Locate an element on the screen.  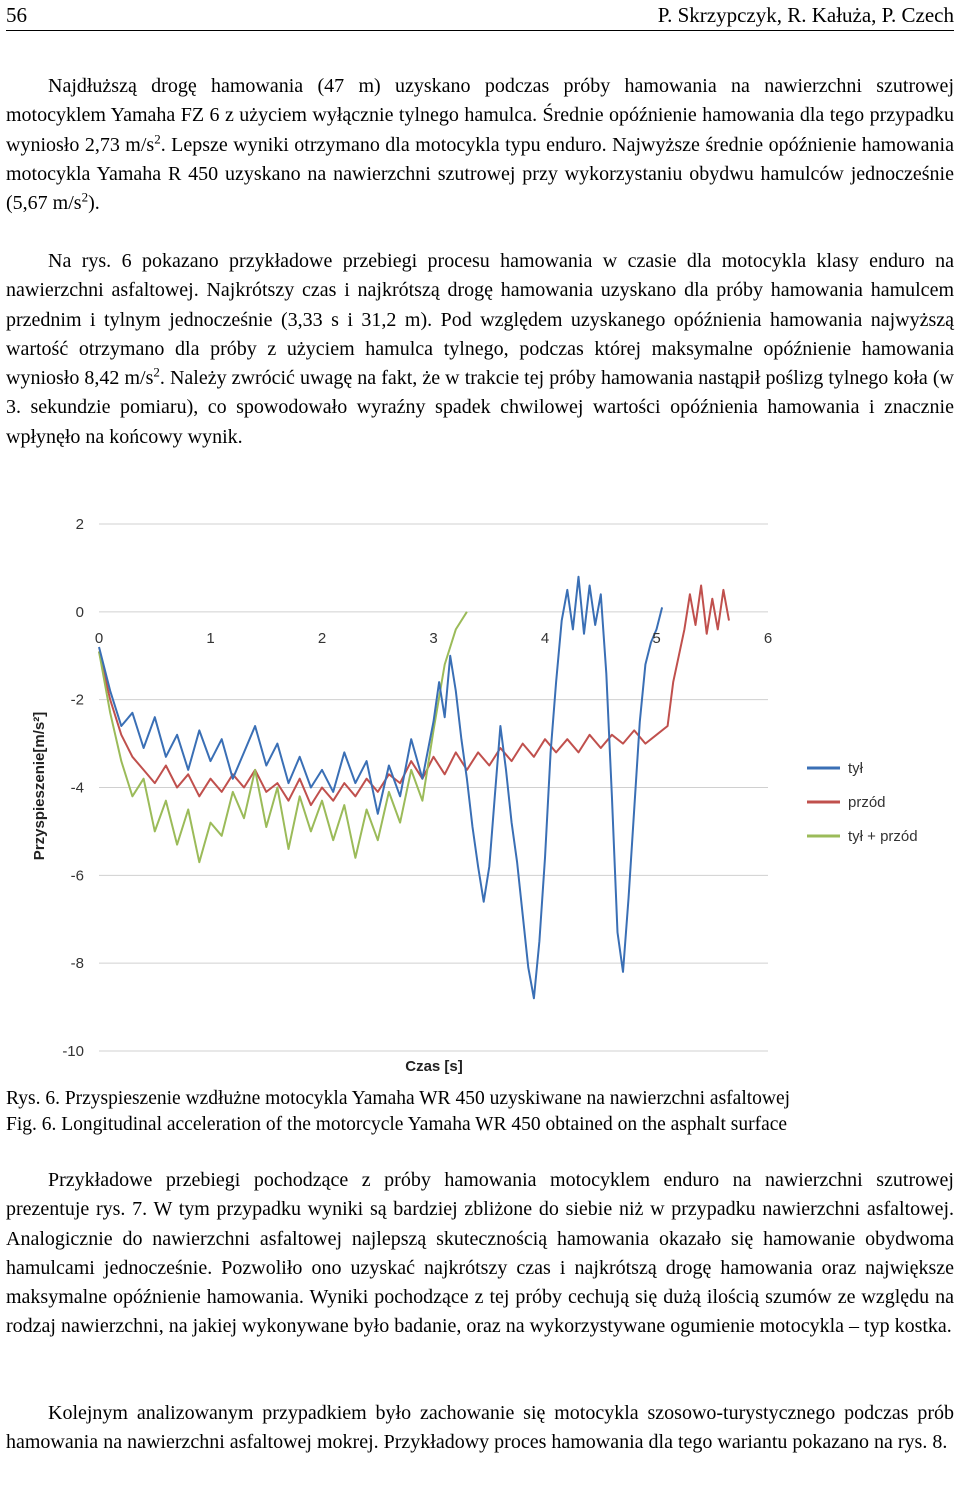
x-tick-label: 5 is located at coordinates (656, 638).